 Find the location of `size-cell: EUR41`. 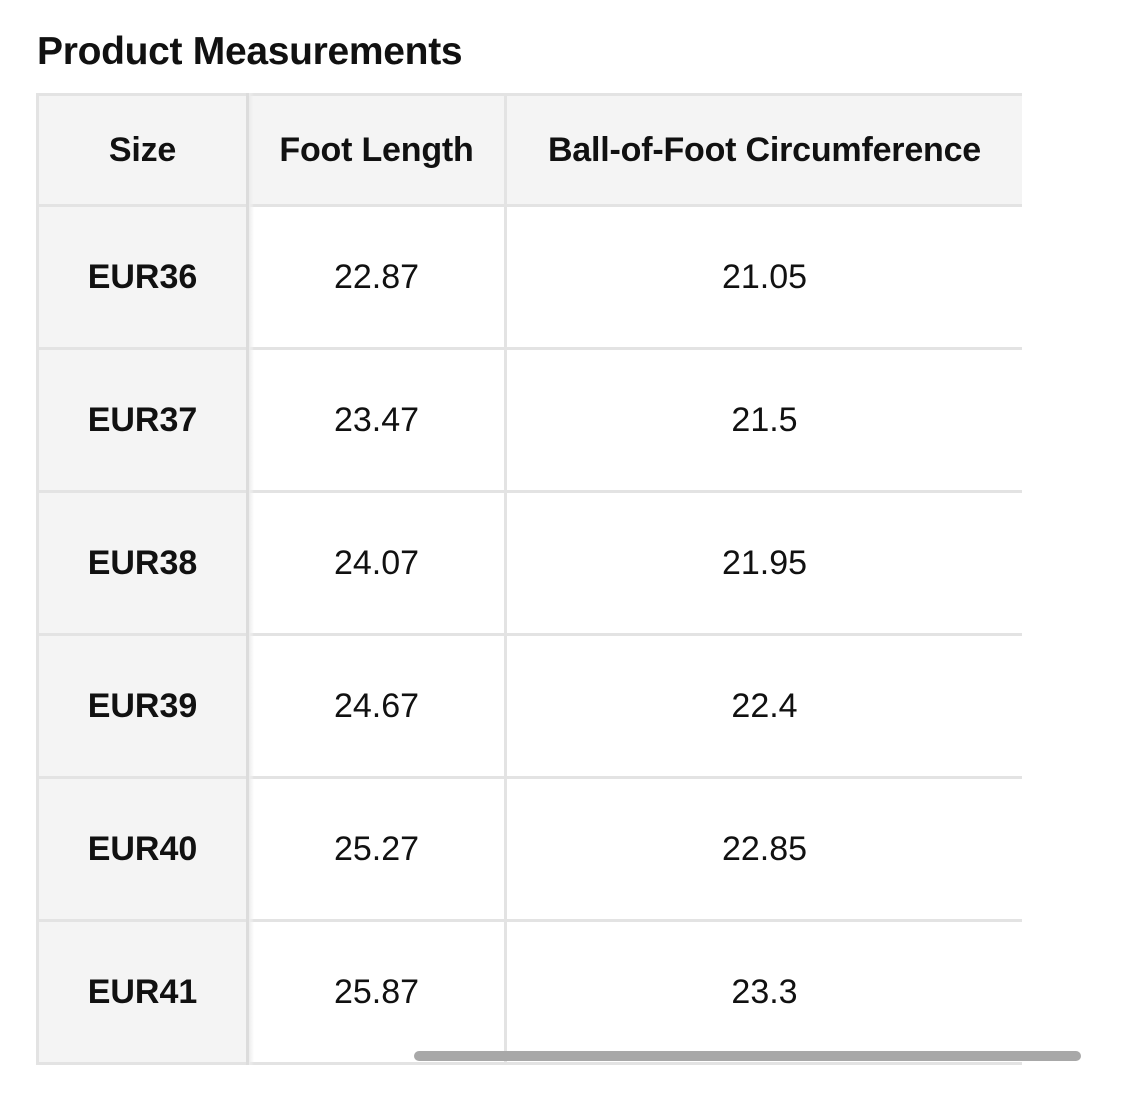

size-cell: EUR41 is located at coordinates (146, 993).